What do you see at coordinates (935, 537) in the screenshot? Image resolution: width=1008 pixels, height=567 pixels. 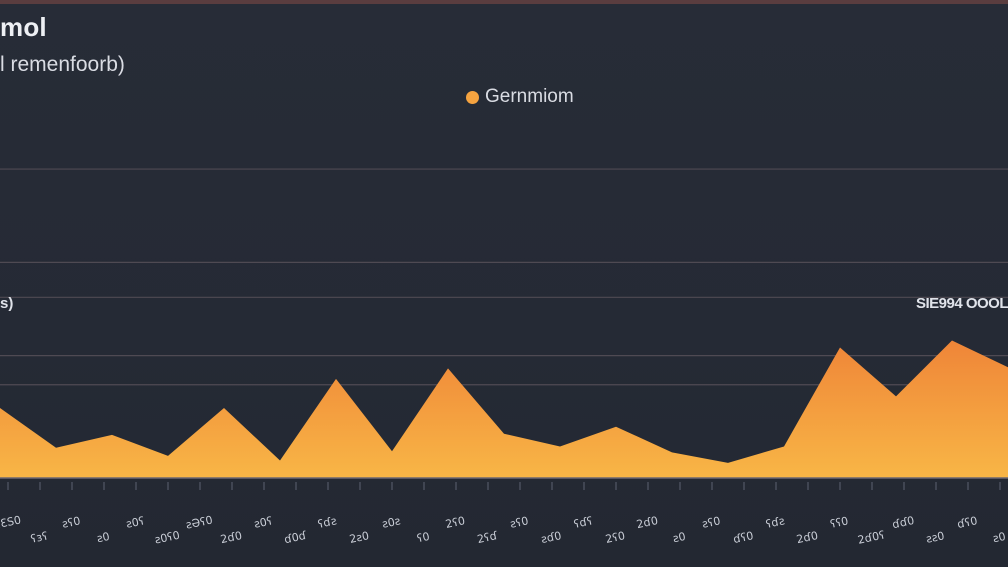 I see `x-tick-label-29: ƨƨ0` at bounding box center [935, 537].